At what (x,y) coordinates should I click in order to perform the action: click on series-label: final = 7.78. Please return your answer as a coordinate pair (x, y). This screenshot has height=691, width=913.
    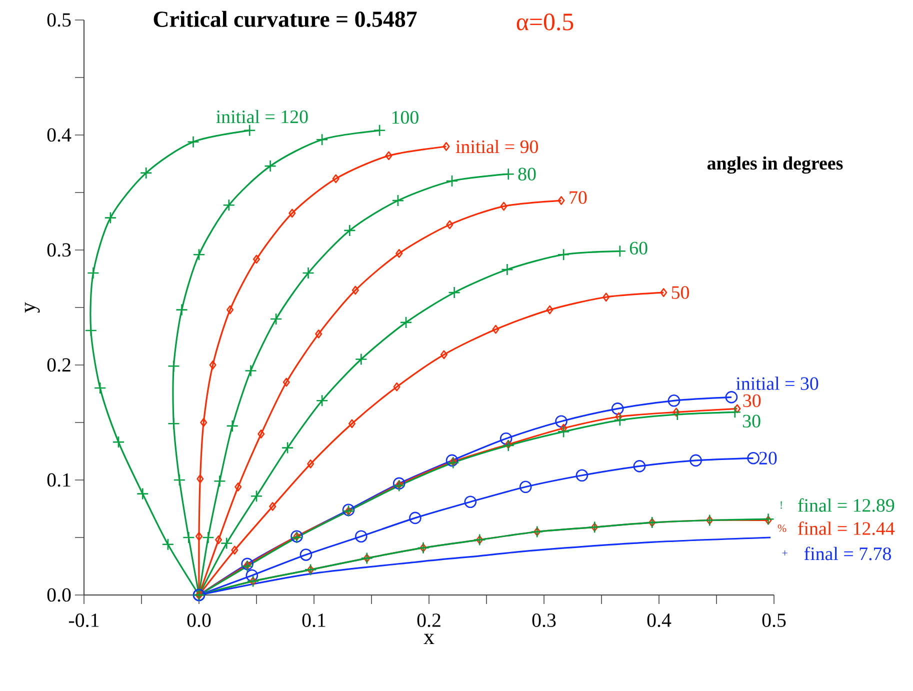
    Looking at the image, I should click on (847, 553).